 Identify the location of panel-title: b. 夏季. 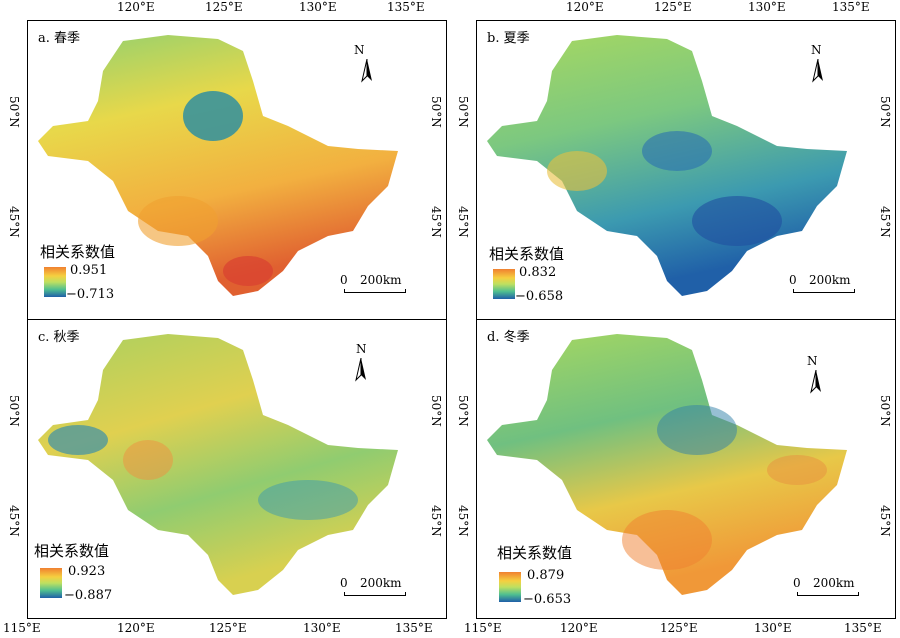
(508, 38).